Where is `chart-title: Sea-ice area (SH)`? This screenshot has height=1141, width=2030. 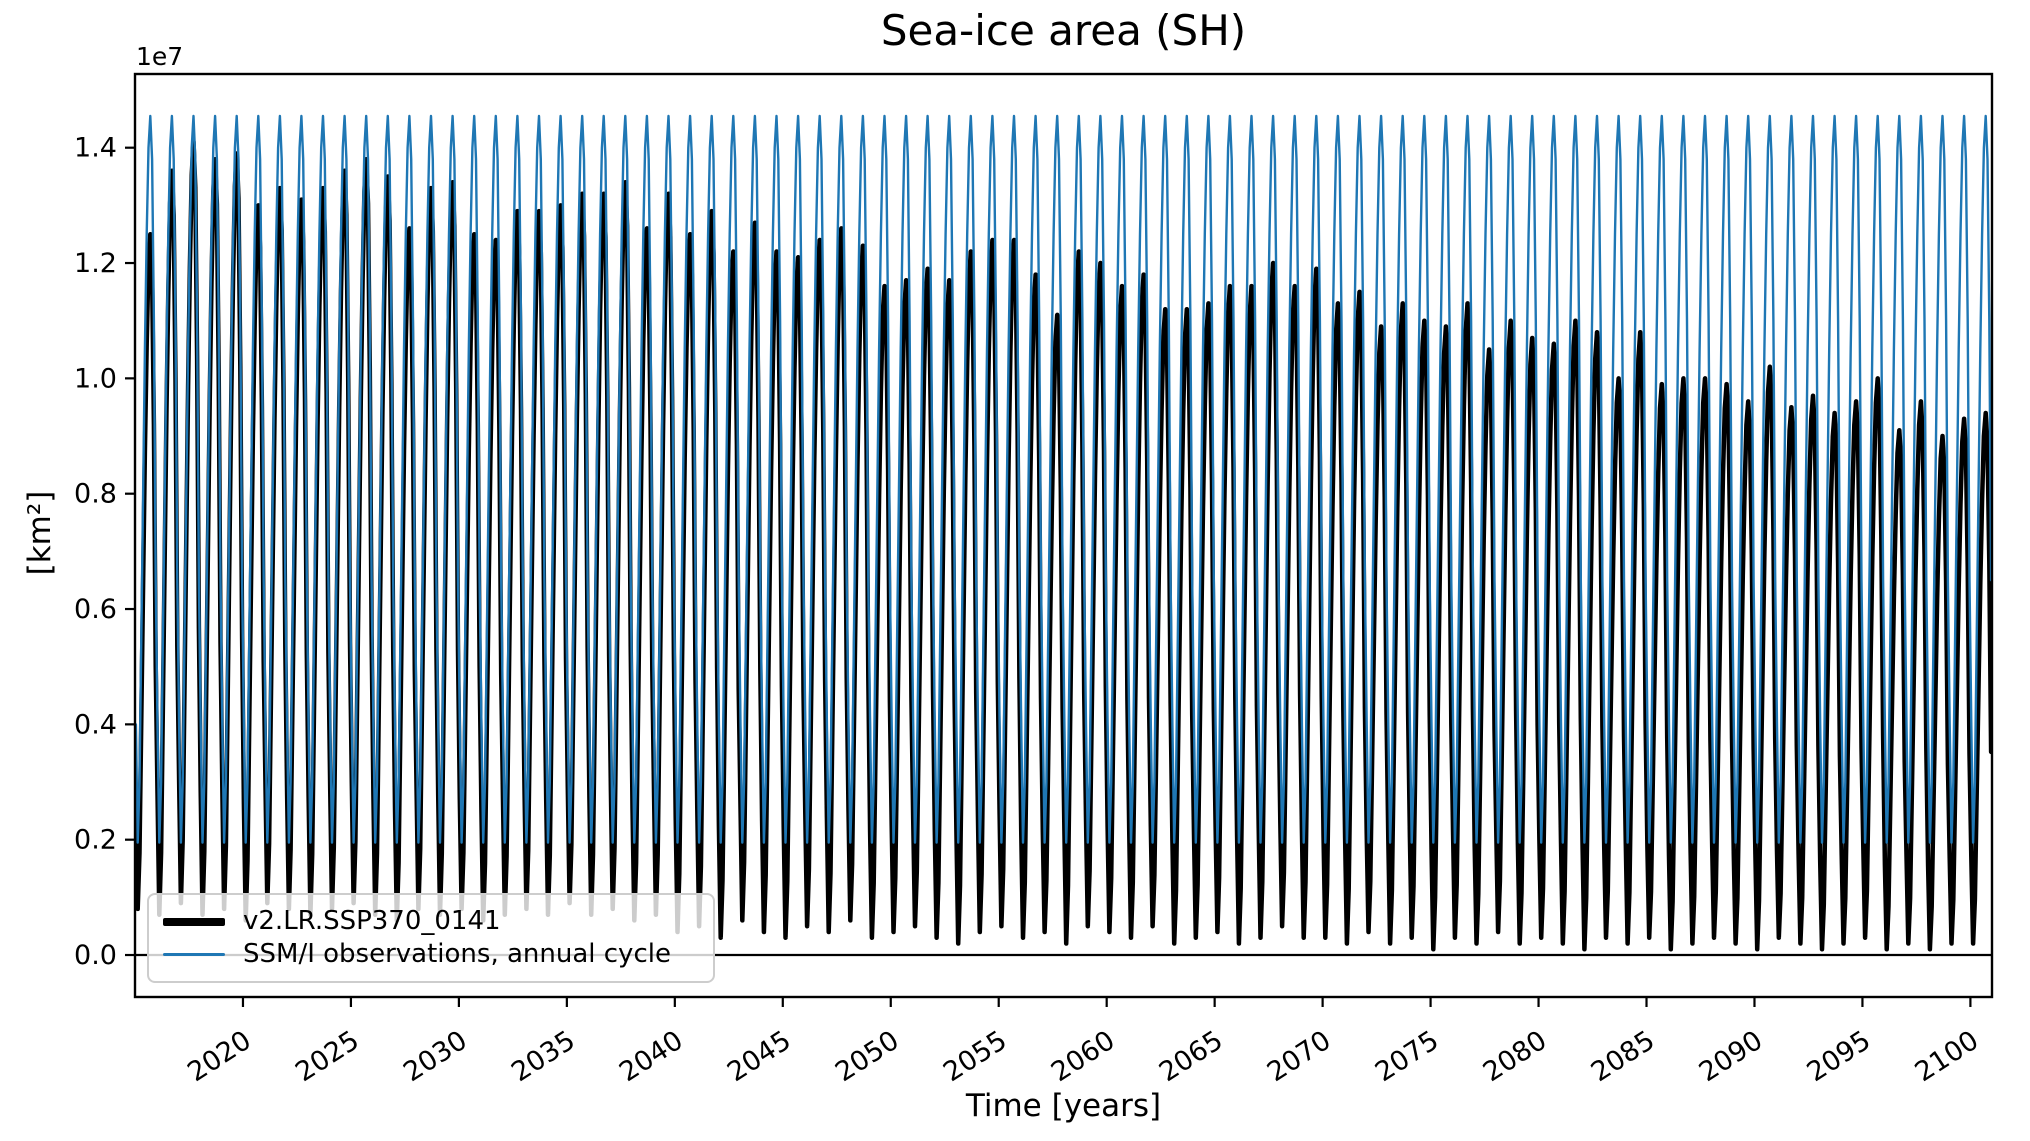
chart-title: Sea-ice area (SH) is located at coordinates (1063, 30).